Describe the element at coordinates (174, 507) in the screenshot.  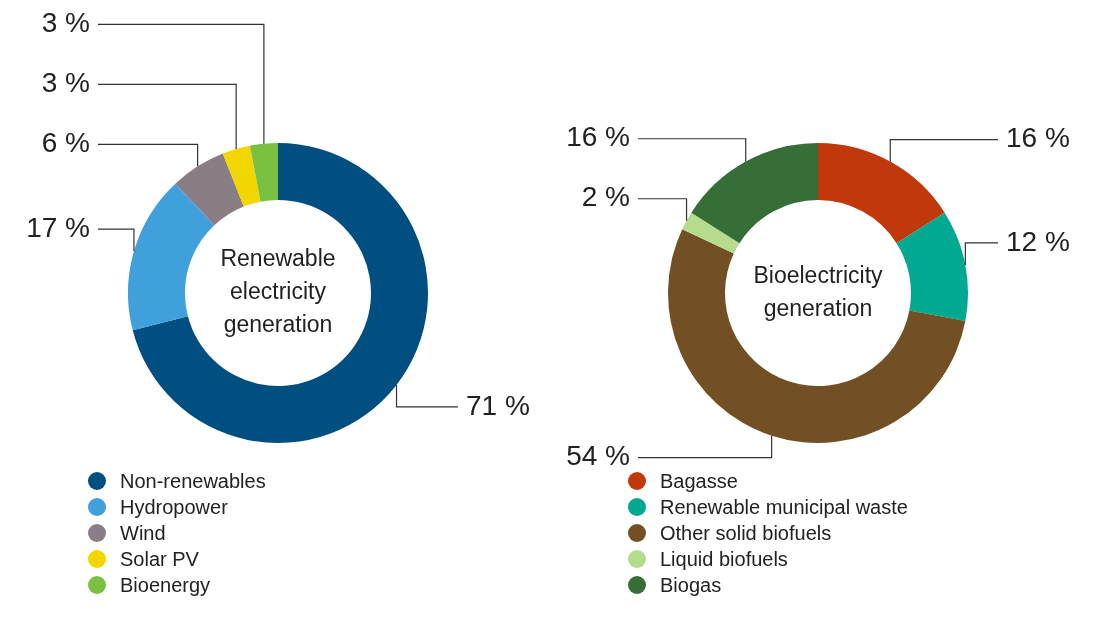
I see `legend-label: Hydropower` at that location.